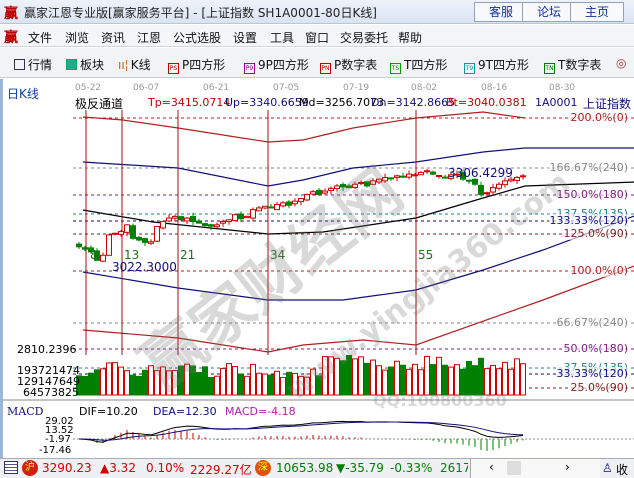  Describe the element at coordinates (410, 38) in the screenshot. I see `menu-help: 帮助` at that location.